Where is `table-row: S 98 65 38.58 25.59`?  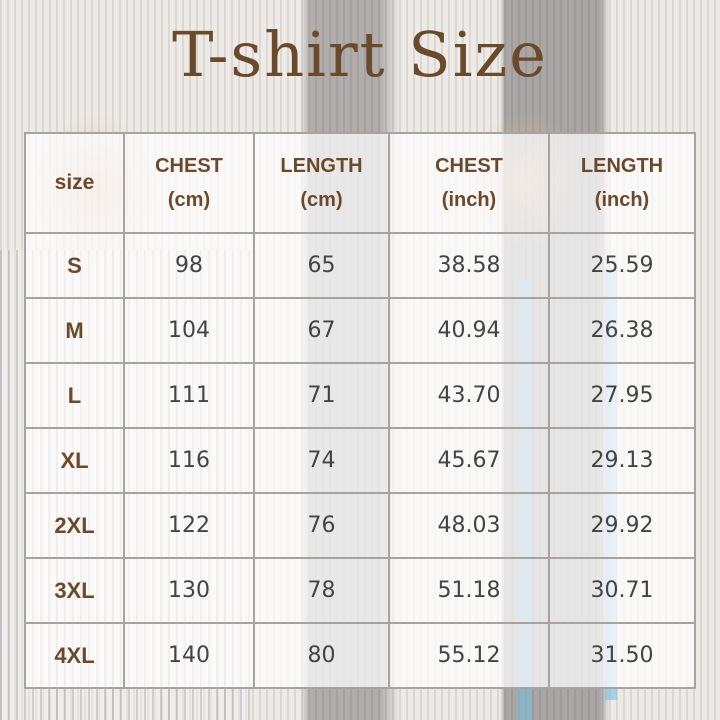 table-row: S 98 65 38.58 25.59 is located at coordinates (360, 265).